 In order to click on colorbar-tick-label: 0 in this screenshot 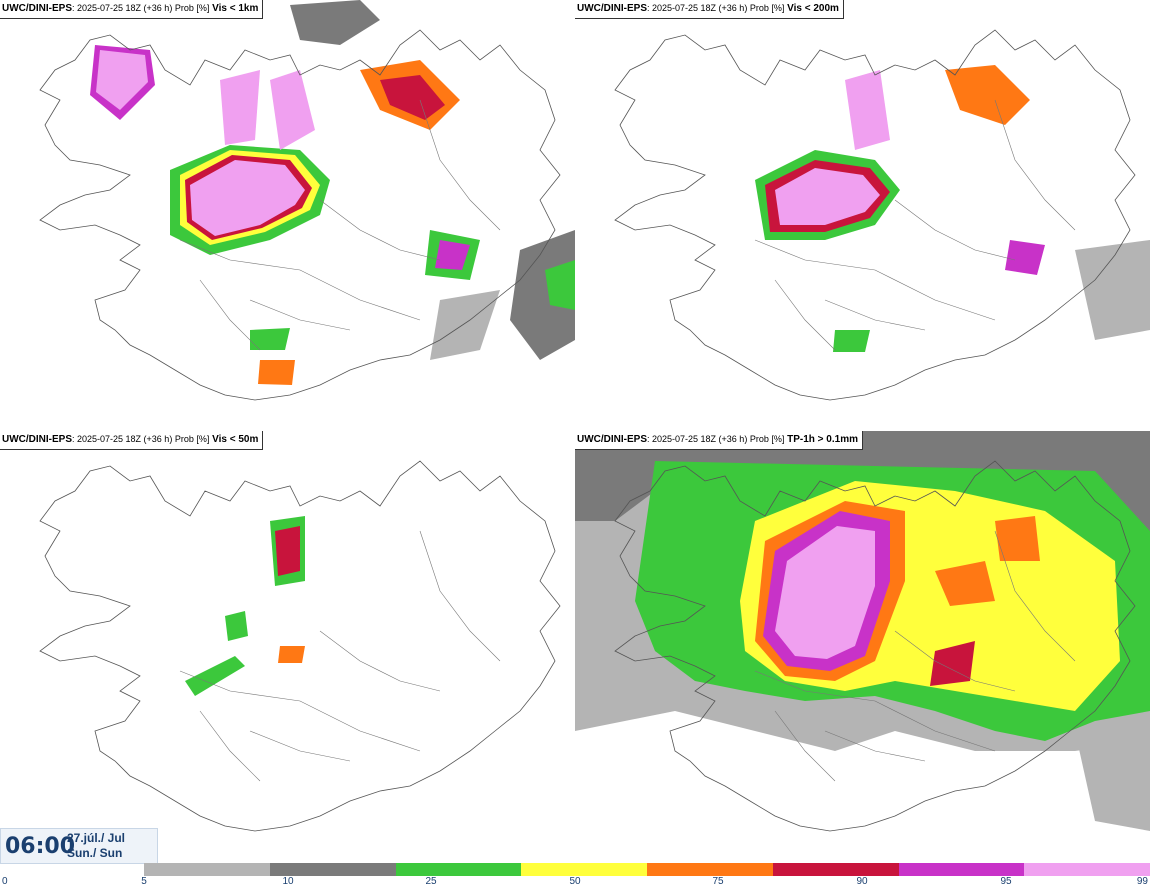, I will do `click(5, 881)`.